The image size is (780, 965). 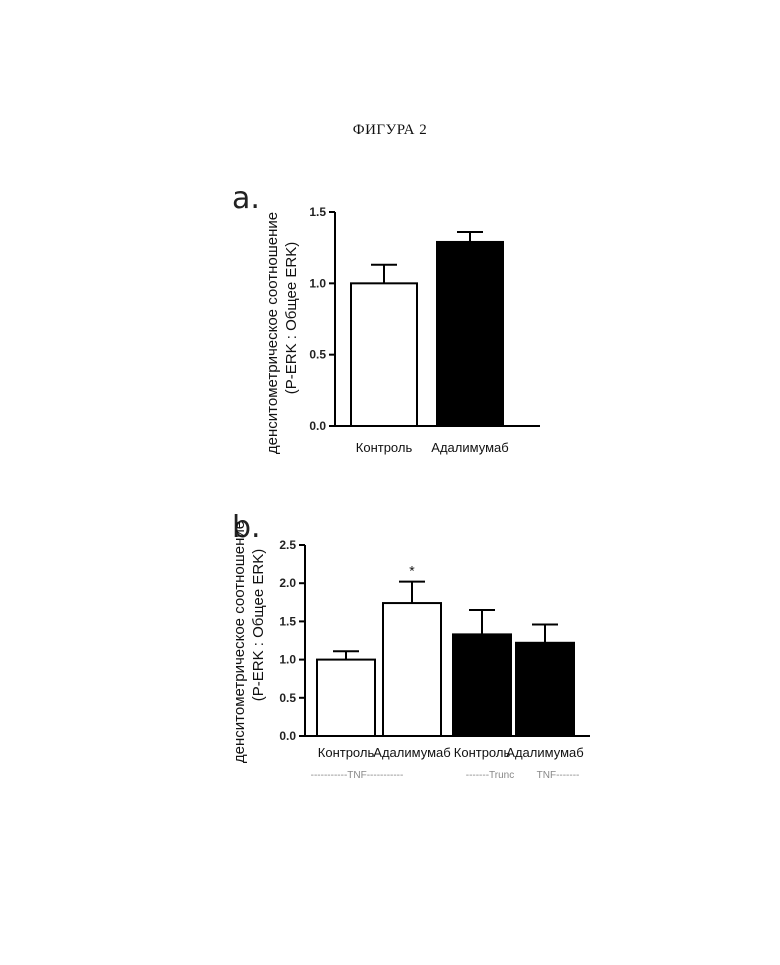 What do you see at coordinates (357, 775) in the screenshot?
I see `group-label: -----------TNF-----------` at bounding box center [357, 775].